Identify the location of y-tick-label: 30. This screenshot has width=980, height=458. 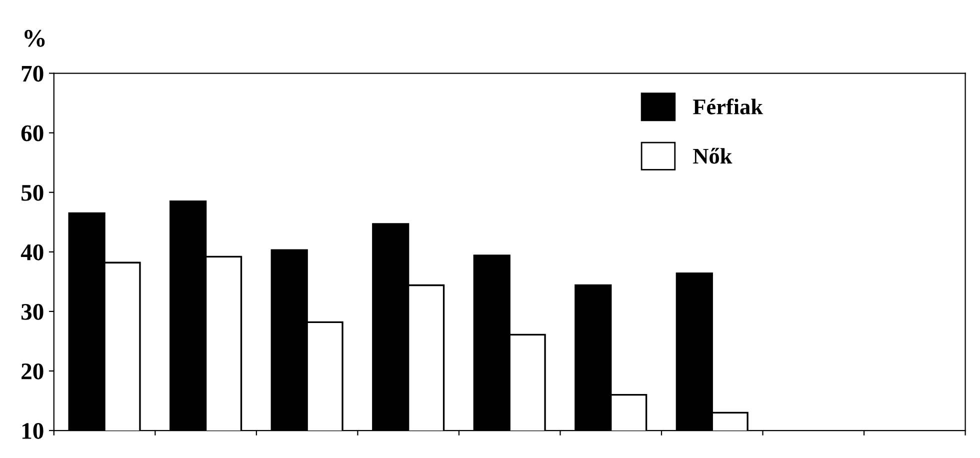
(32, 312).